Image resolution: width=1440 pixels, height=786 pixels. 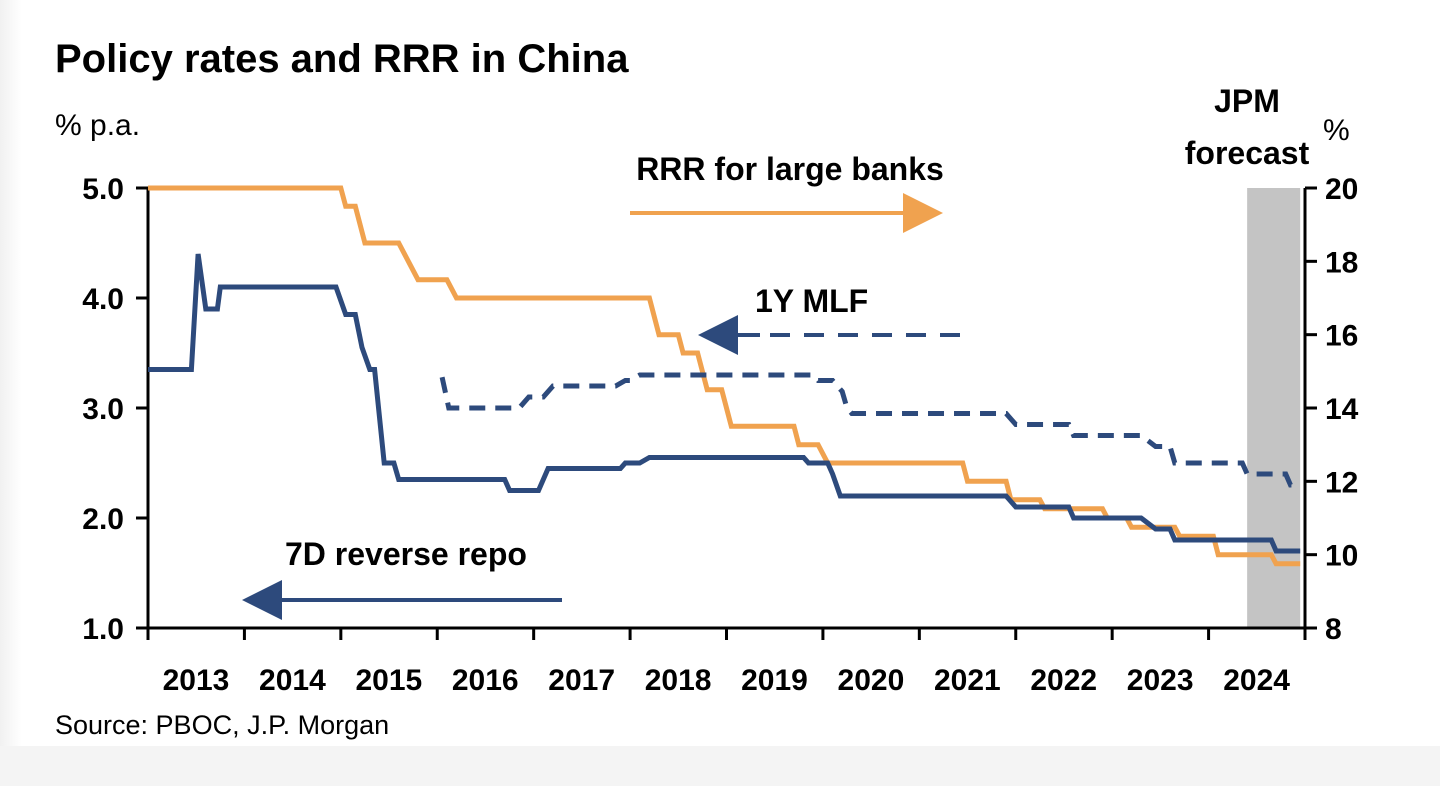 I want to click on series-line-1y-mlf, so click(x=870, y=430).